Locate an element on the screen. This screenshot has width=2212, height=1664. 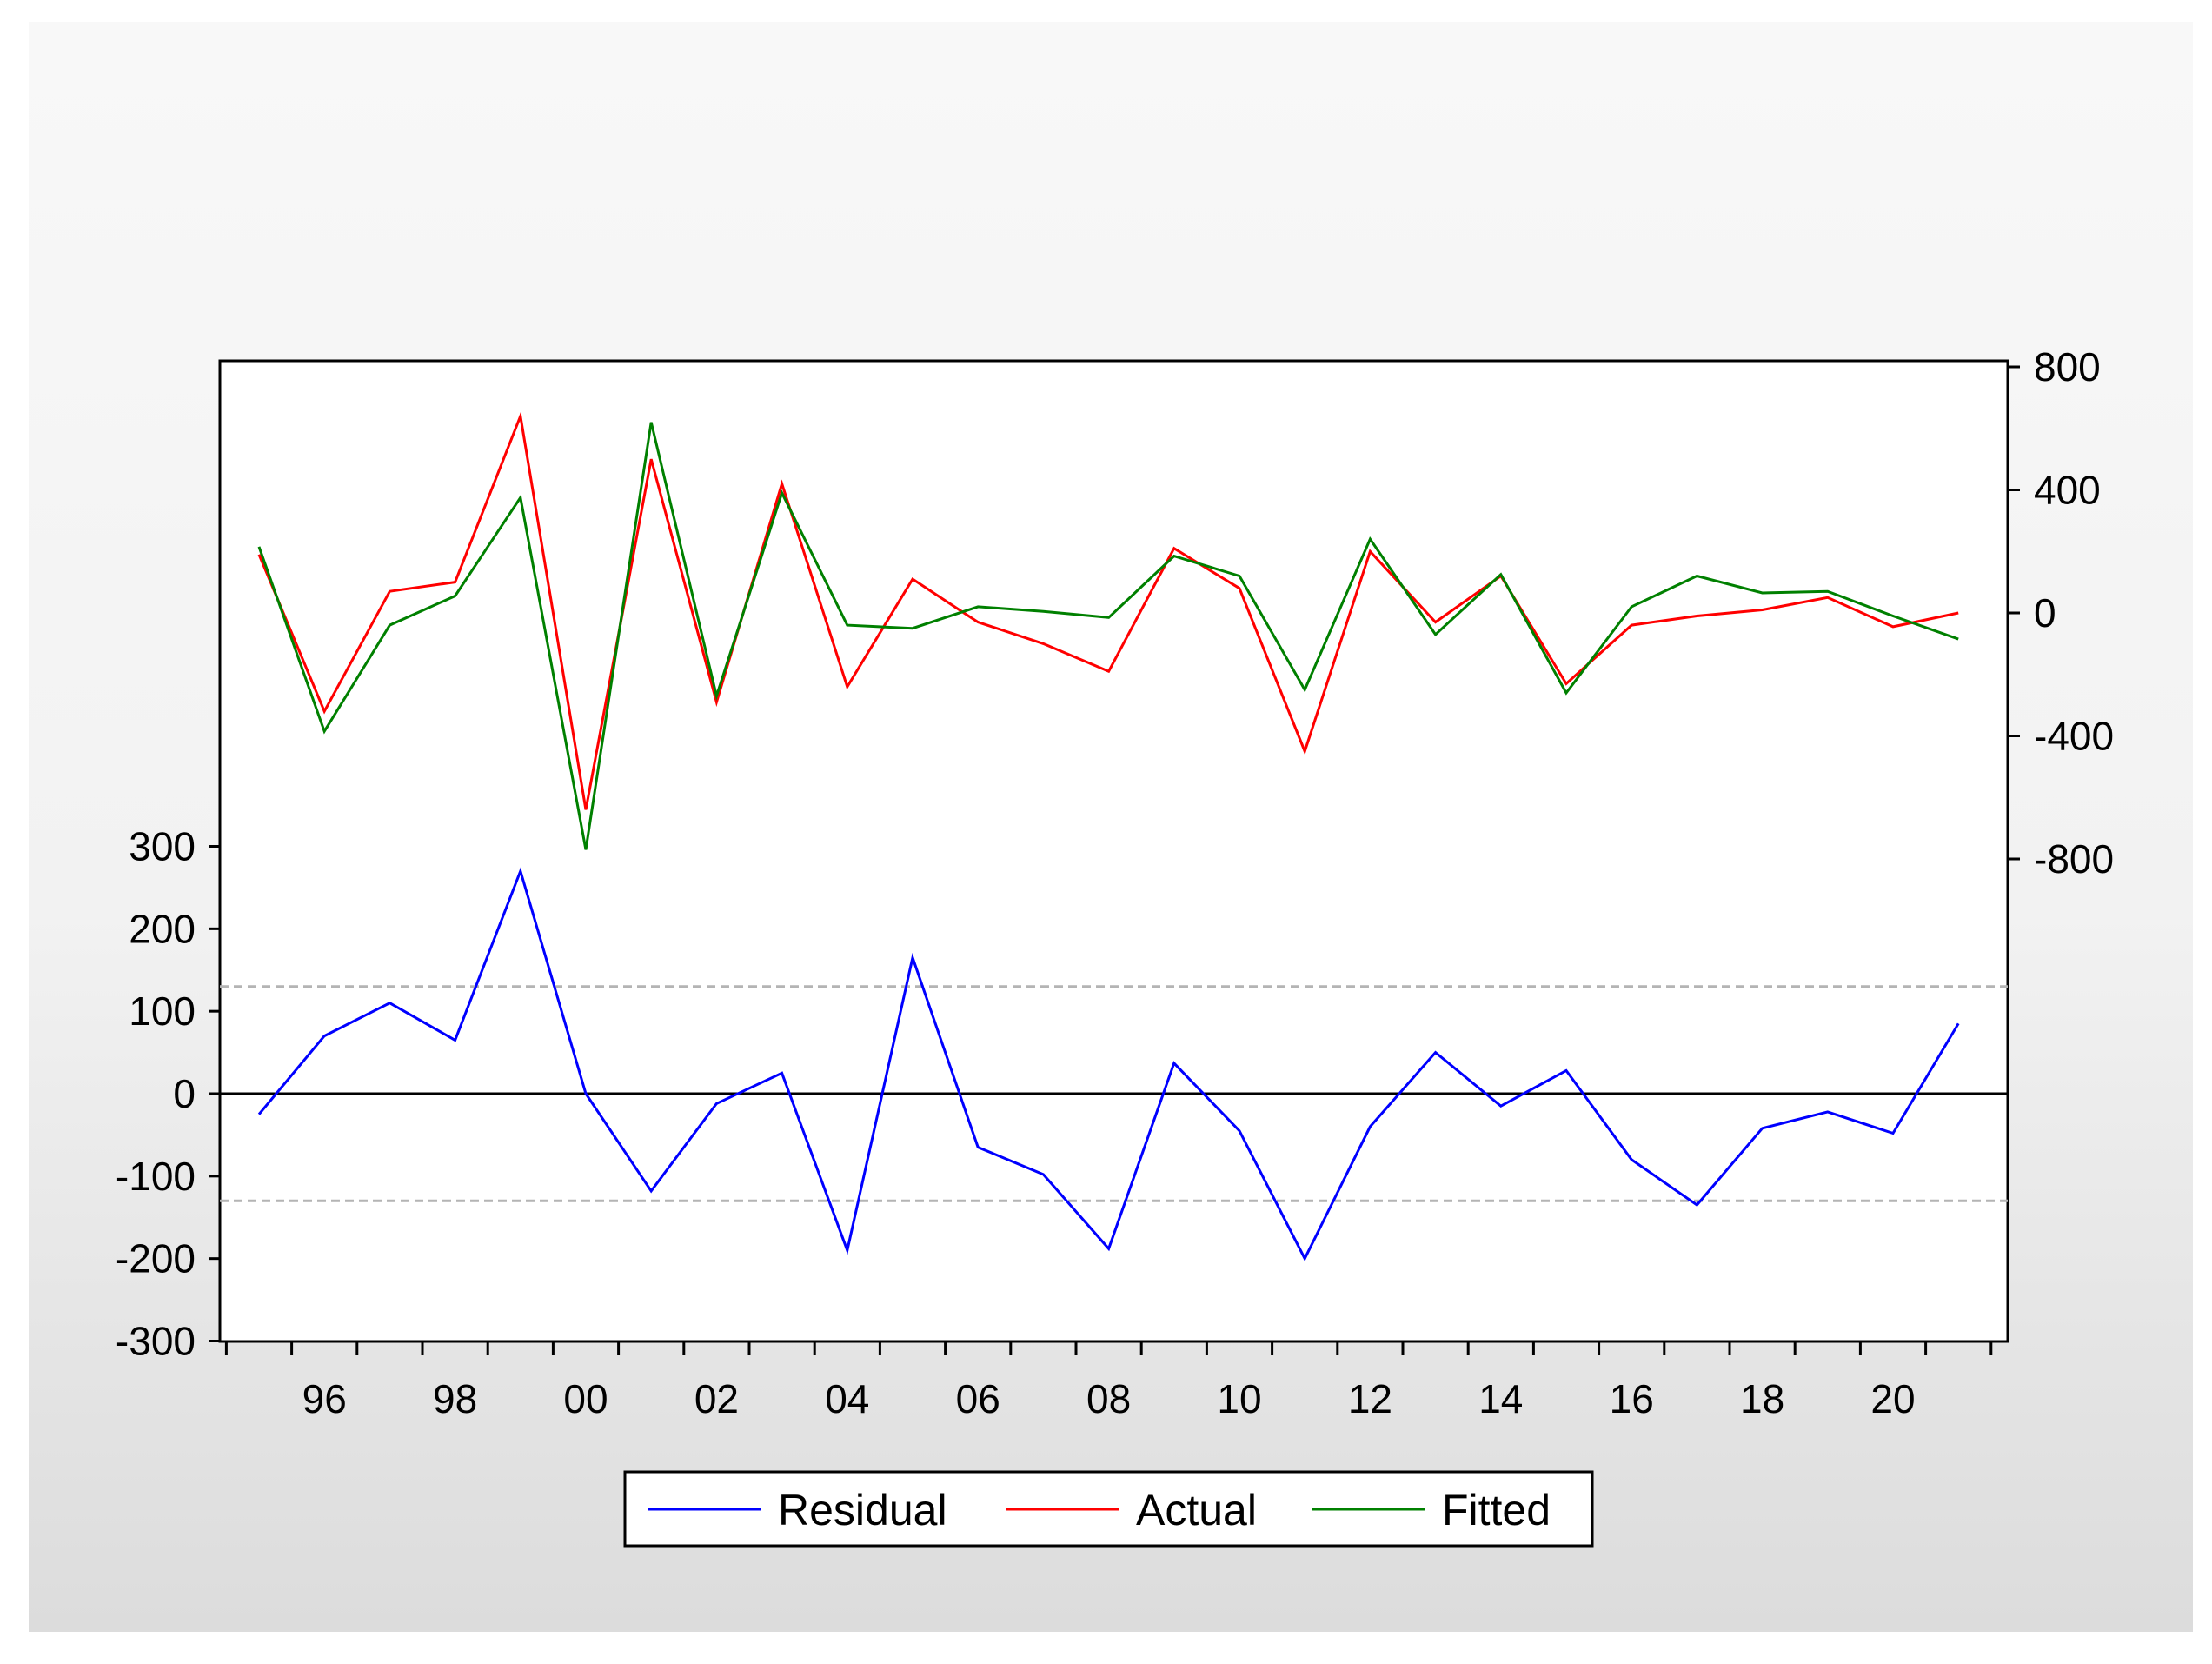
x-axis-tick-label: 00 is located at coordinates (585, 1398).